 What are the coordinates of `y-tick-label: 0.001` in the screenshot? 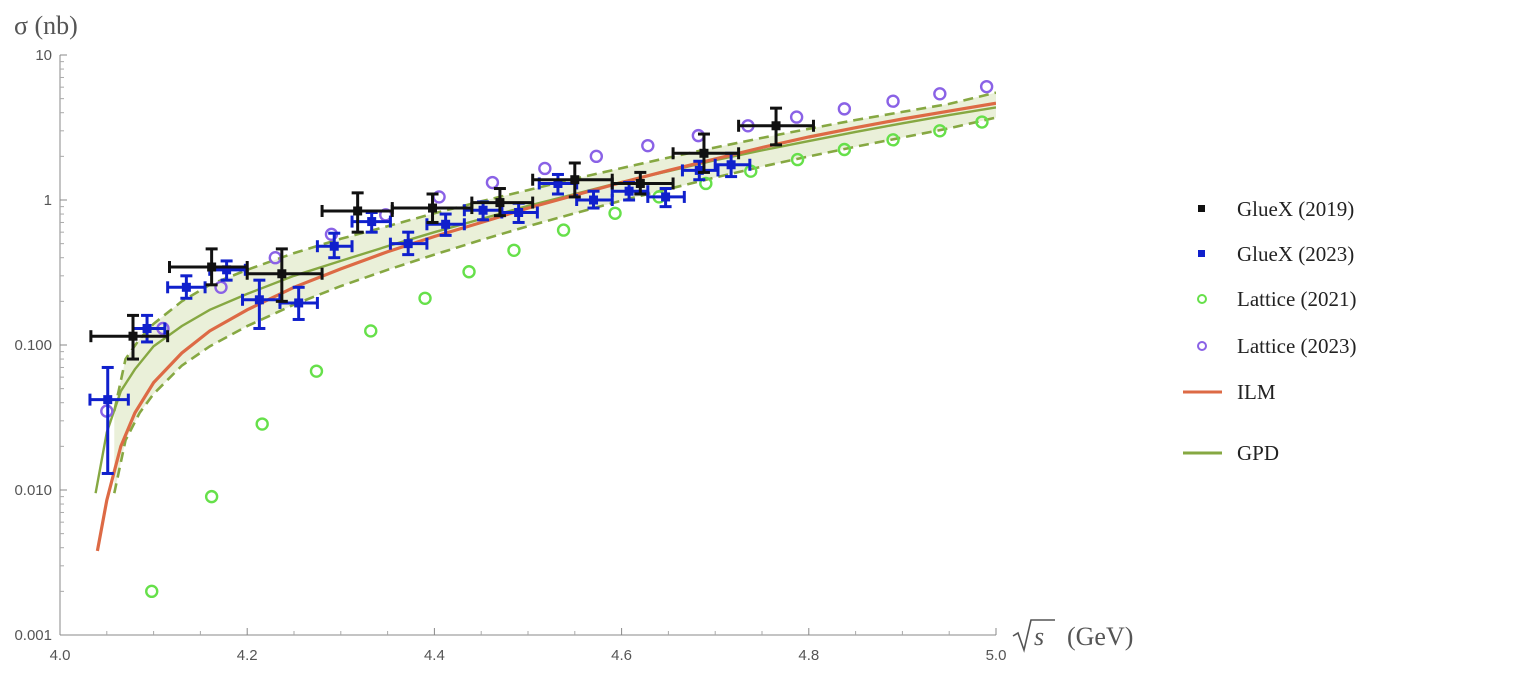 It's located at (33, 635).